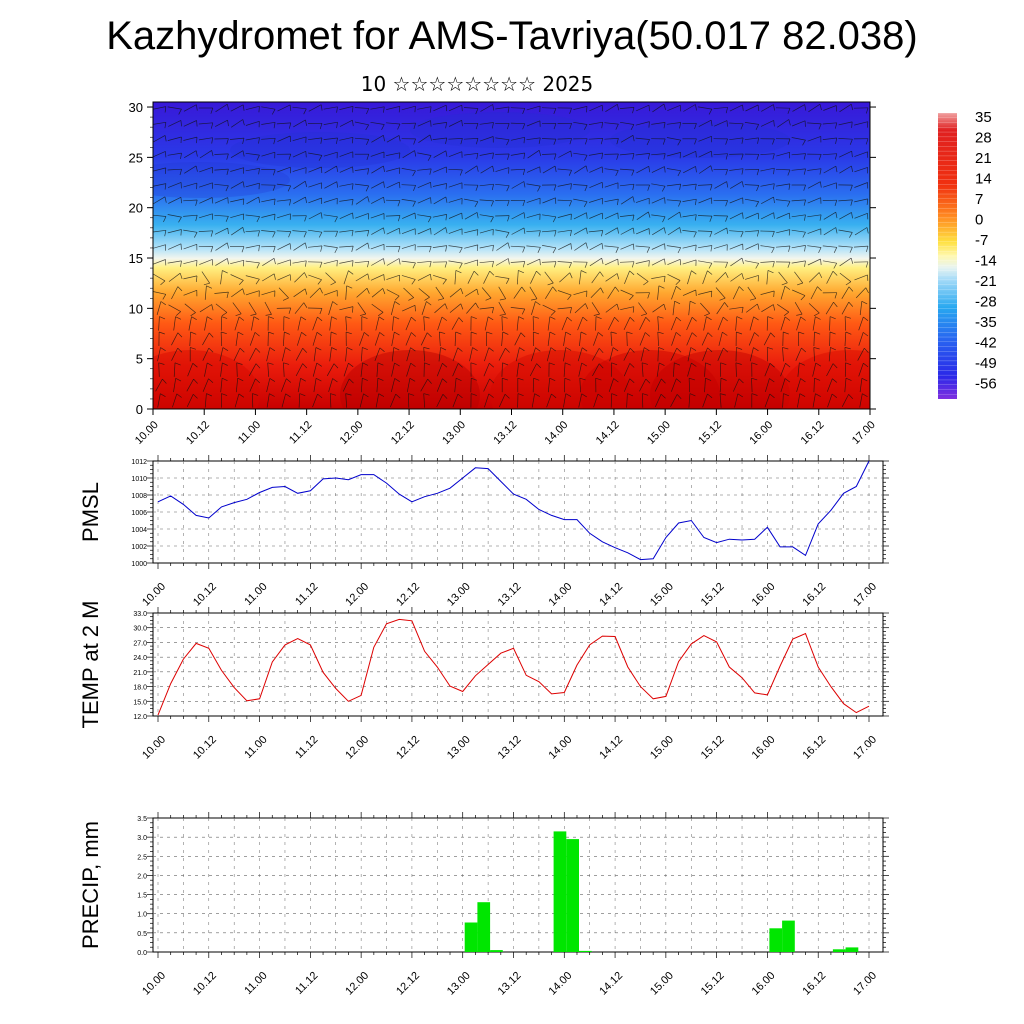  I want to click on colorbar-label: 21, so click(983, 158).